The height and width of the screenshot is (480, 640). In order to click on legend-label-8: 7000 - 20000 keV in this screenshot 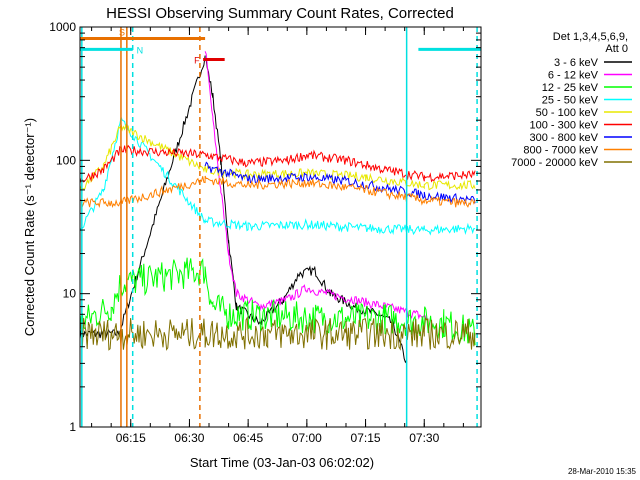, I will do `click(555, 163)`.